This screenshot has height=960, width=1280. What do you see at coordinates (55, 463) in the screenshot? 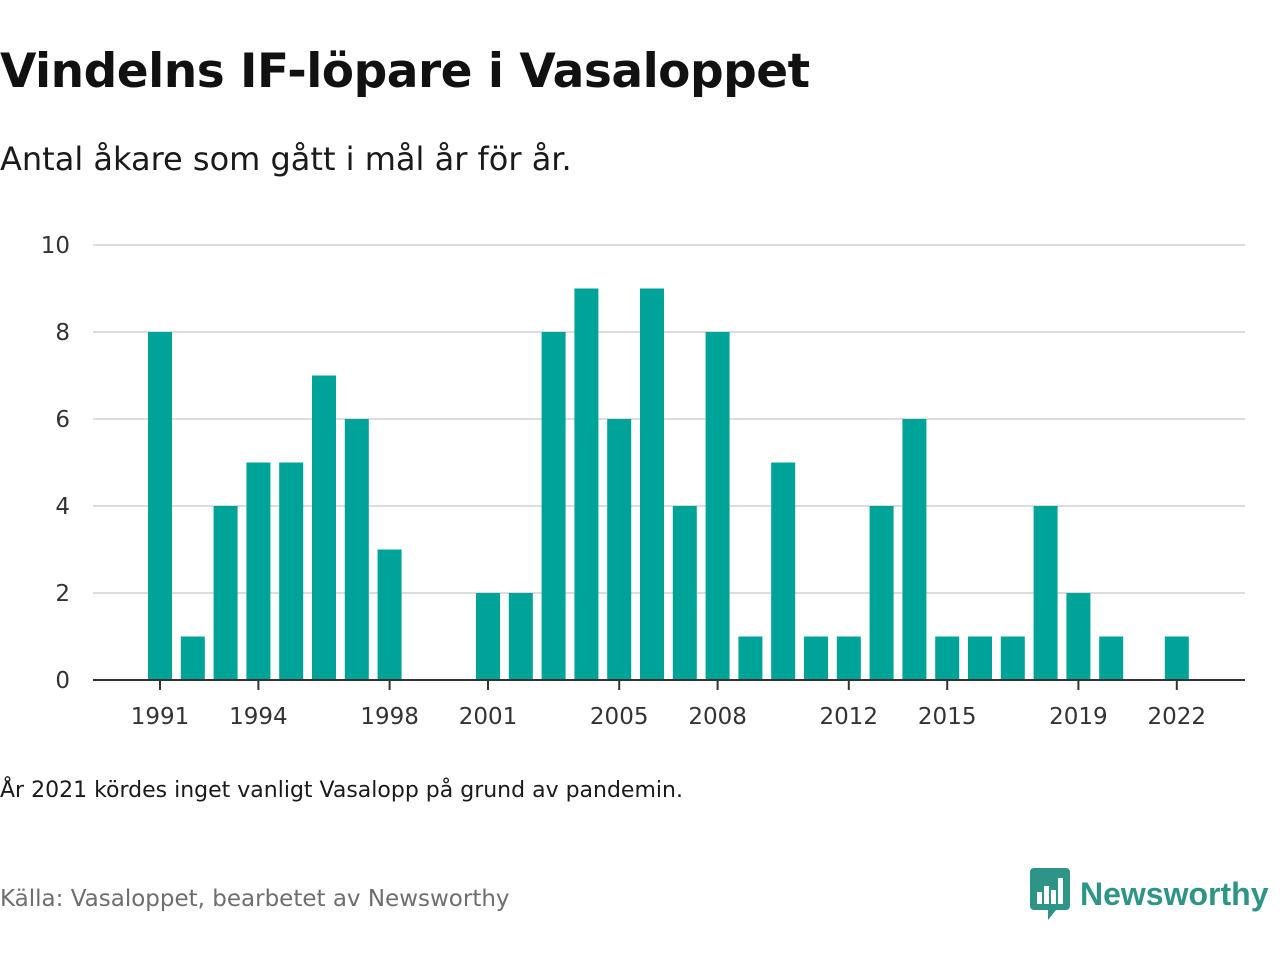
I see `y-axis: 0 2 4 6 8 10` at bounding box center [55, 463].